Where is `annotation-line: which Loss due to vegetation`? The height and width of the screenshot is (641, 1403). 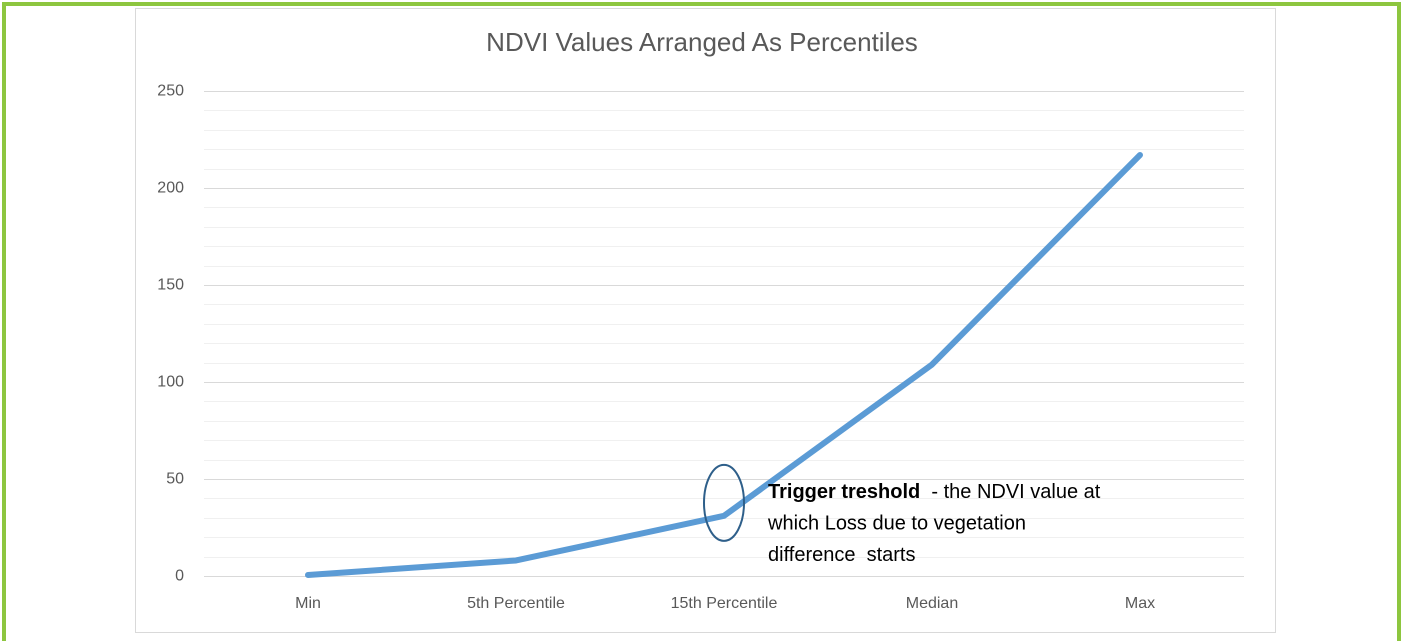
annotation-line: which Loss due to vegetation is located at coordinates (896, 524).